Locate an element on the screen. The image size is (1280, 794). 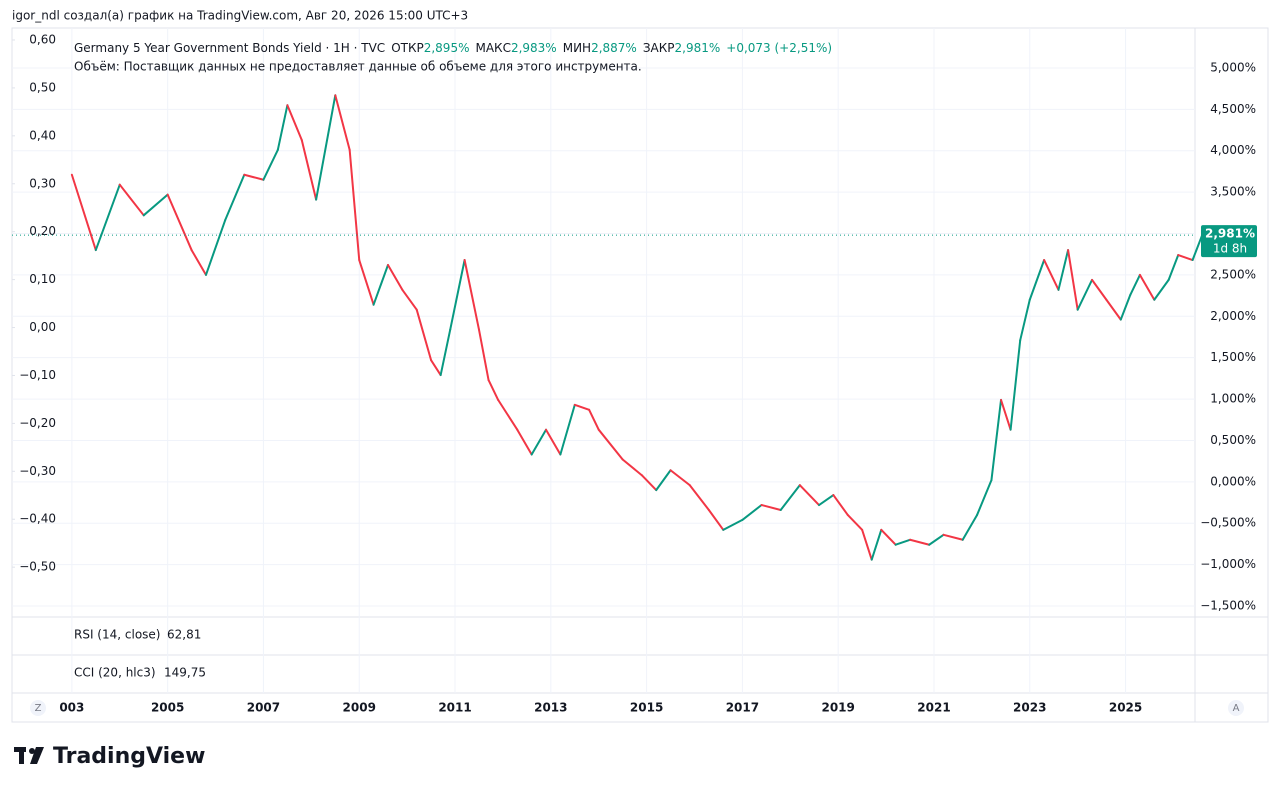
open-label: ОТКР is located at coordinates (407, 48).